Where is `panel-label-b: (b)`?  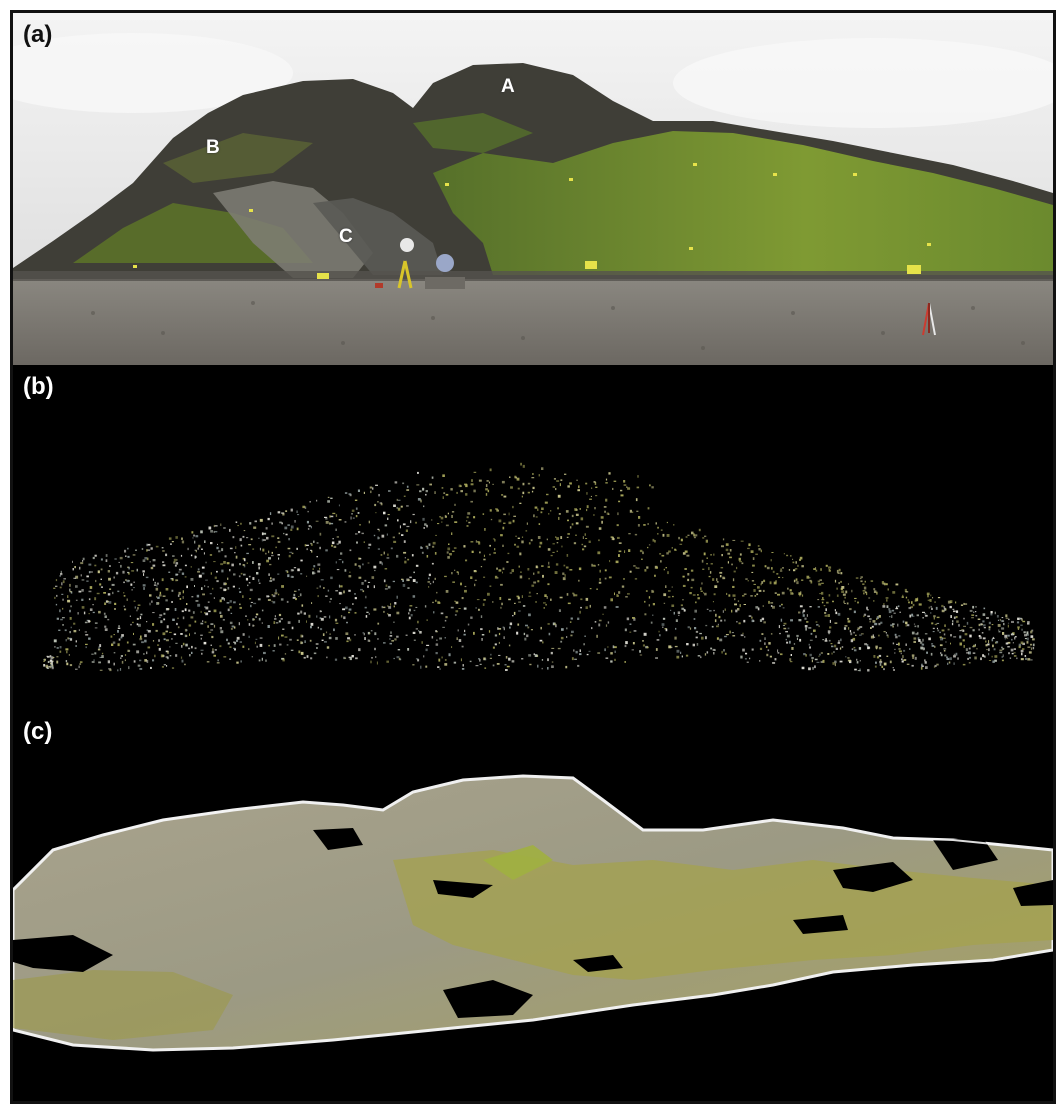
panel-label-b: (b) is located at coordinates (38, 386).